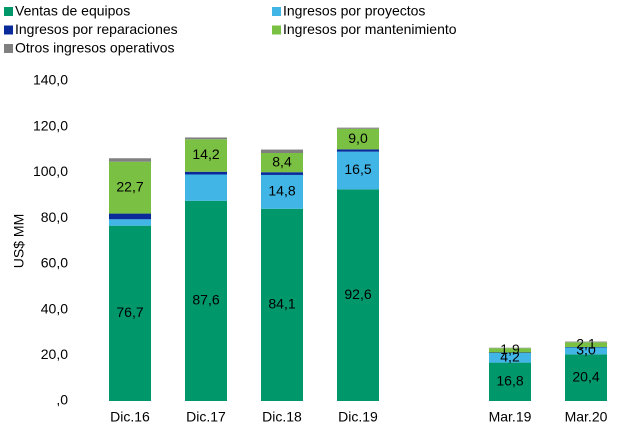  I want to click on data-label: 2,1, so click(586, 343).